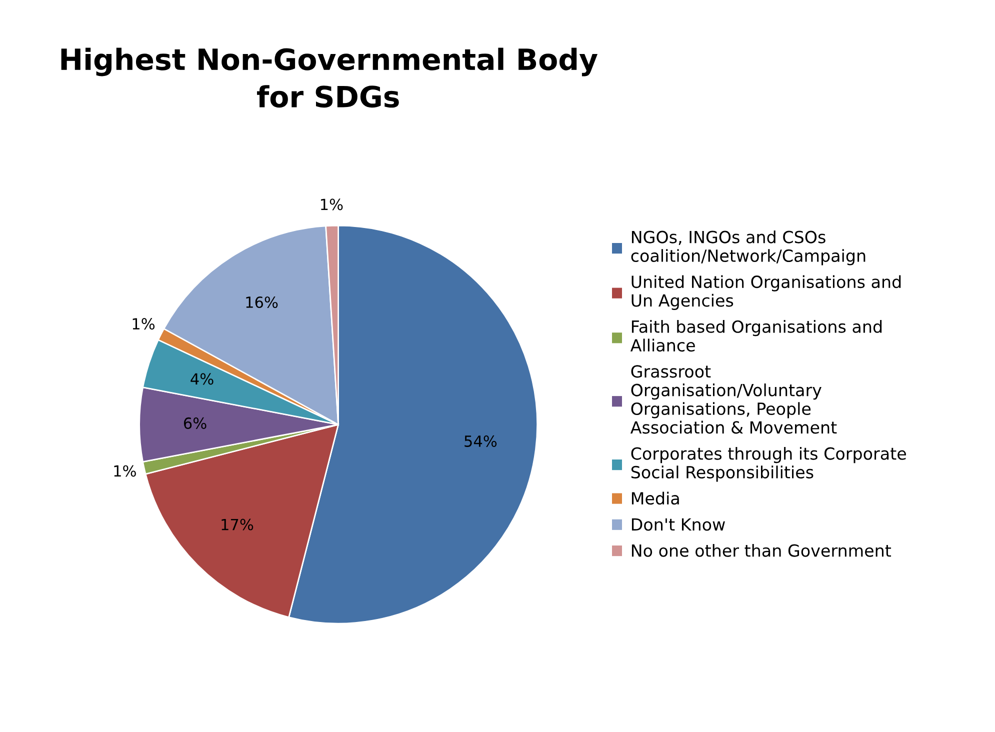 Image resolution: width=995 pixels, height=732 pixels. I want to click on legend-label: Media, so click(655, 498).